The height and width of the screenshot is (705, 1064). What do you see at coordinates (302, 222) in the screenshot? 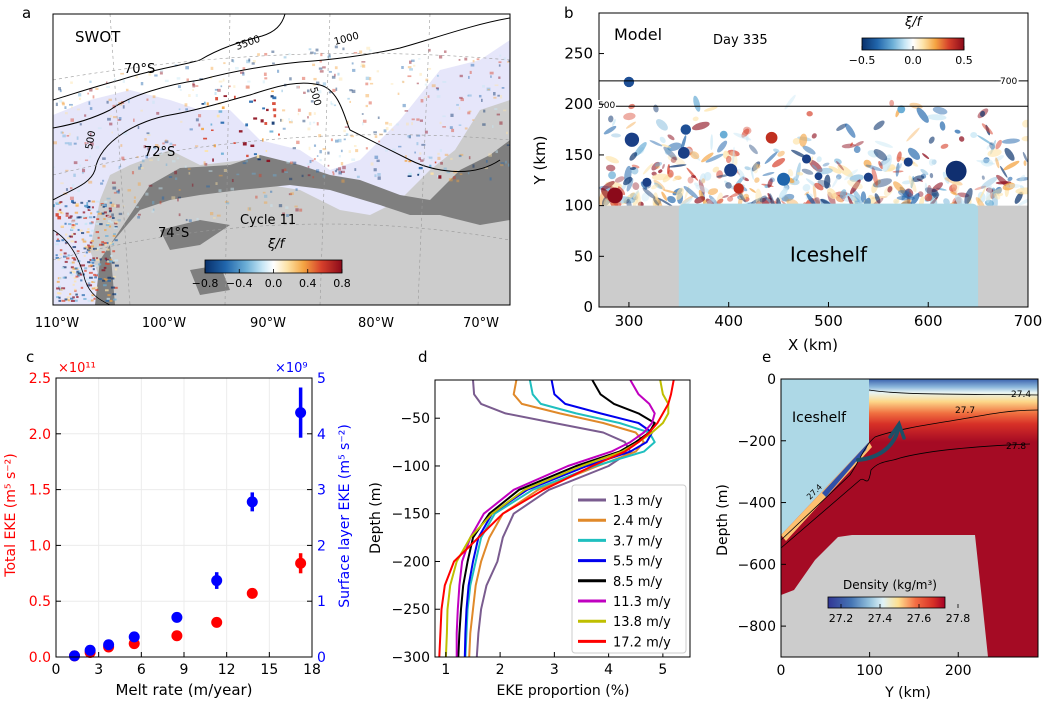
I see `ice-shelf-dark` at bounding box center [302, 222].